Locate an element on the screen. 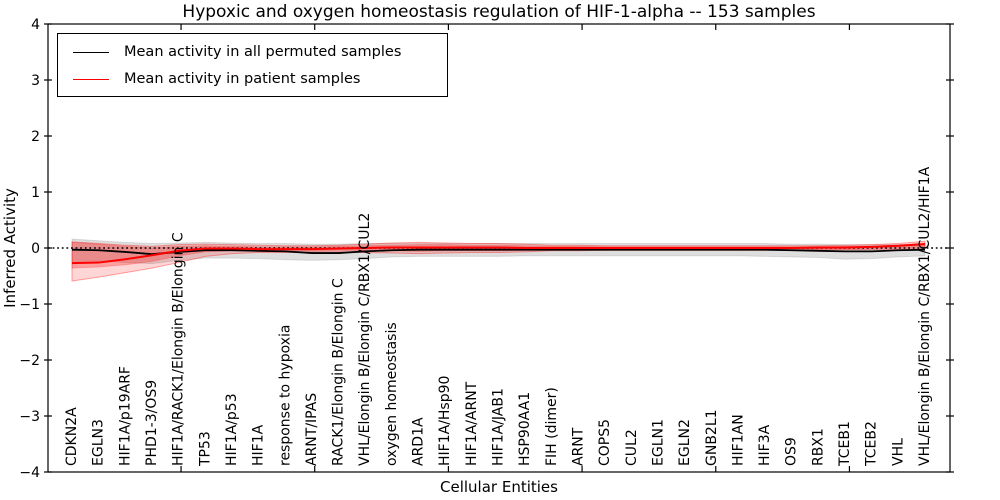 The image size is (1000, 500). y-tick-label: −4 is located at coordinates (29, 473).